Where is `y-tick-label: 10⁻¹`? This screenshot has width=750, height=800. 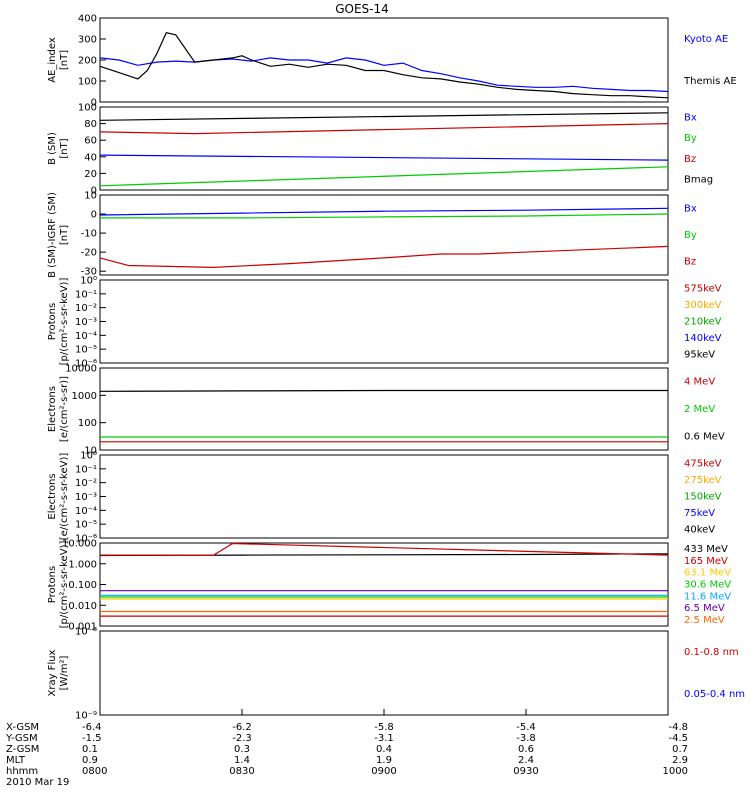 y-tick-label: 10⁻¹ is located at coordinates (86, 469).